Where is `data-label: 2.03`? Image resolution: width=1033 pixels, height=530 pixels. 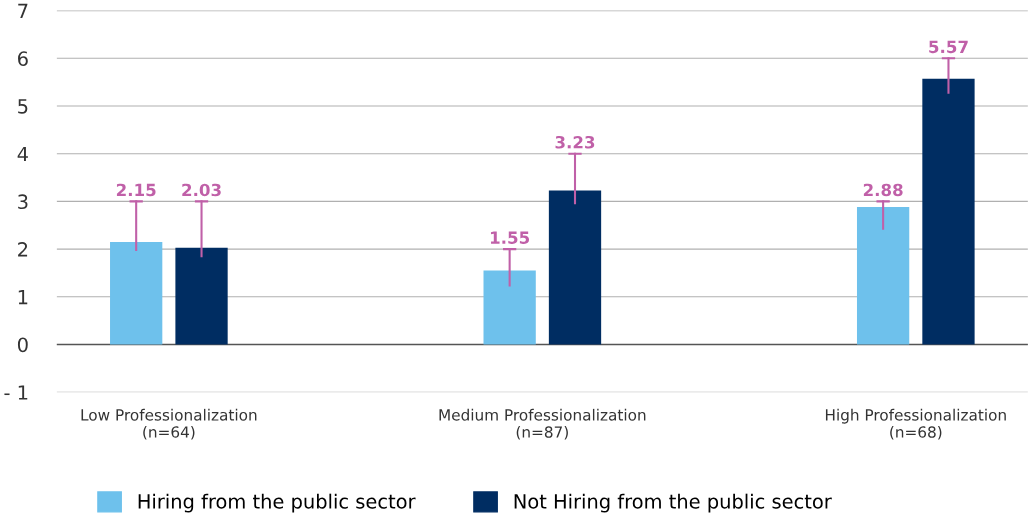 data-label: 2.03 is located at coordinates (201, 190).